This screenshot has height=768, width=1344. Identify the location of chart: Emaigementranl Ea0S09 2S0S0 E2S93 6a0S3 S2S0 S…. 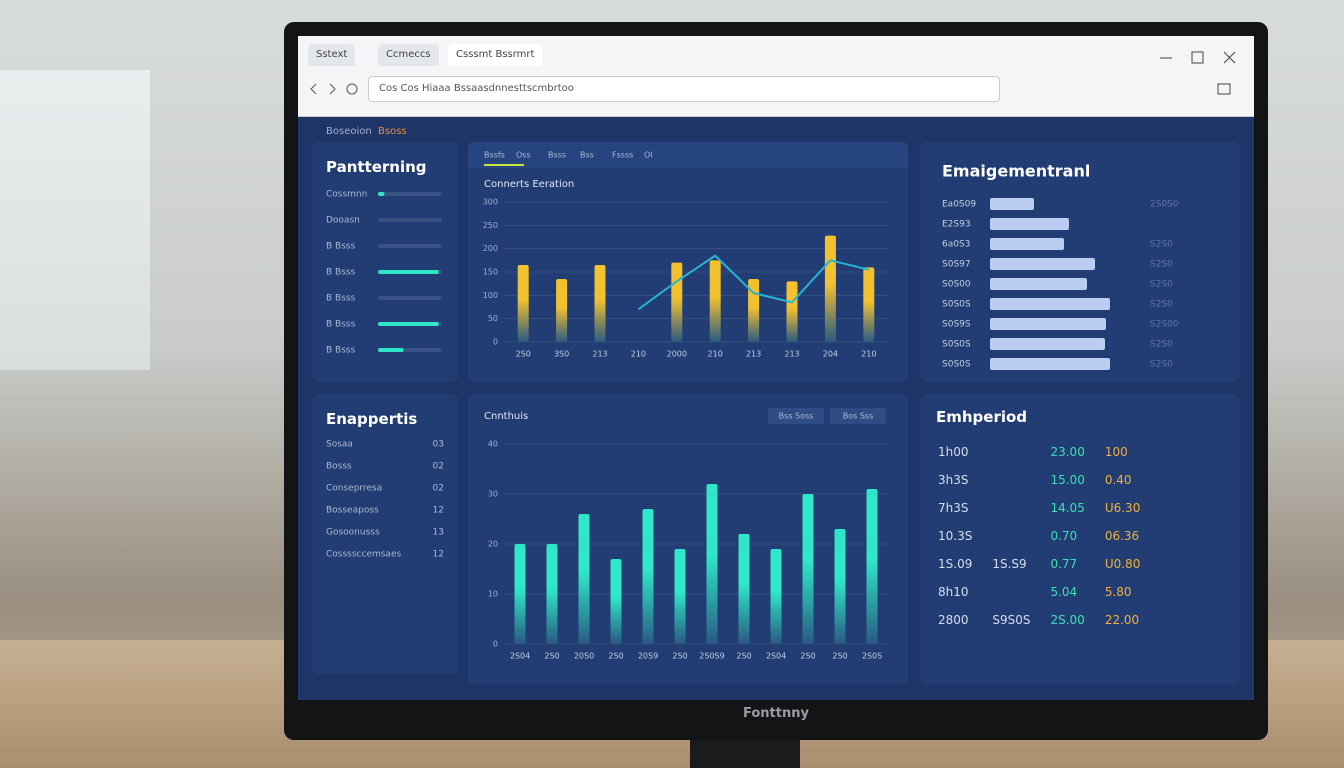
(1060, 266).